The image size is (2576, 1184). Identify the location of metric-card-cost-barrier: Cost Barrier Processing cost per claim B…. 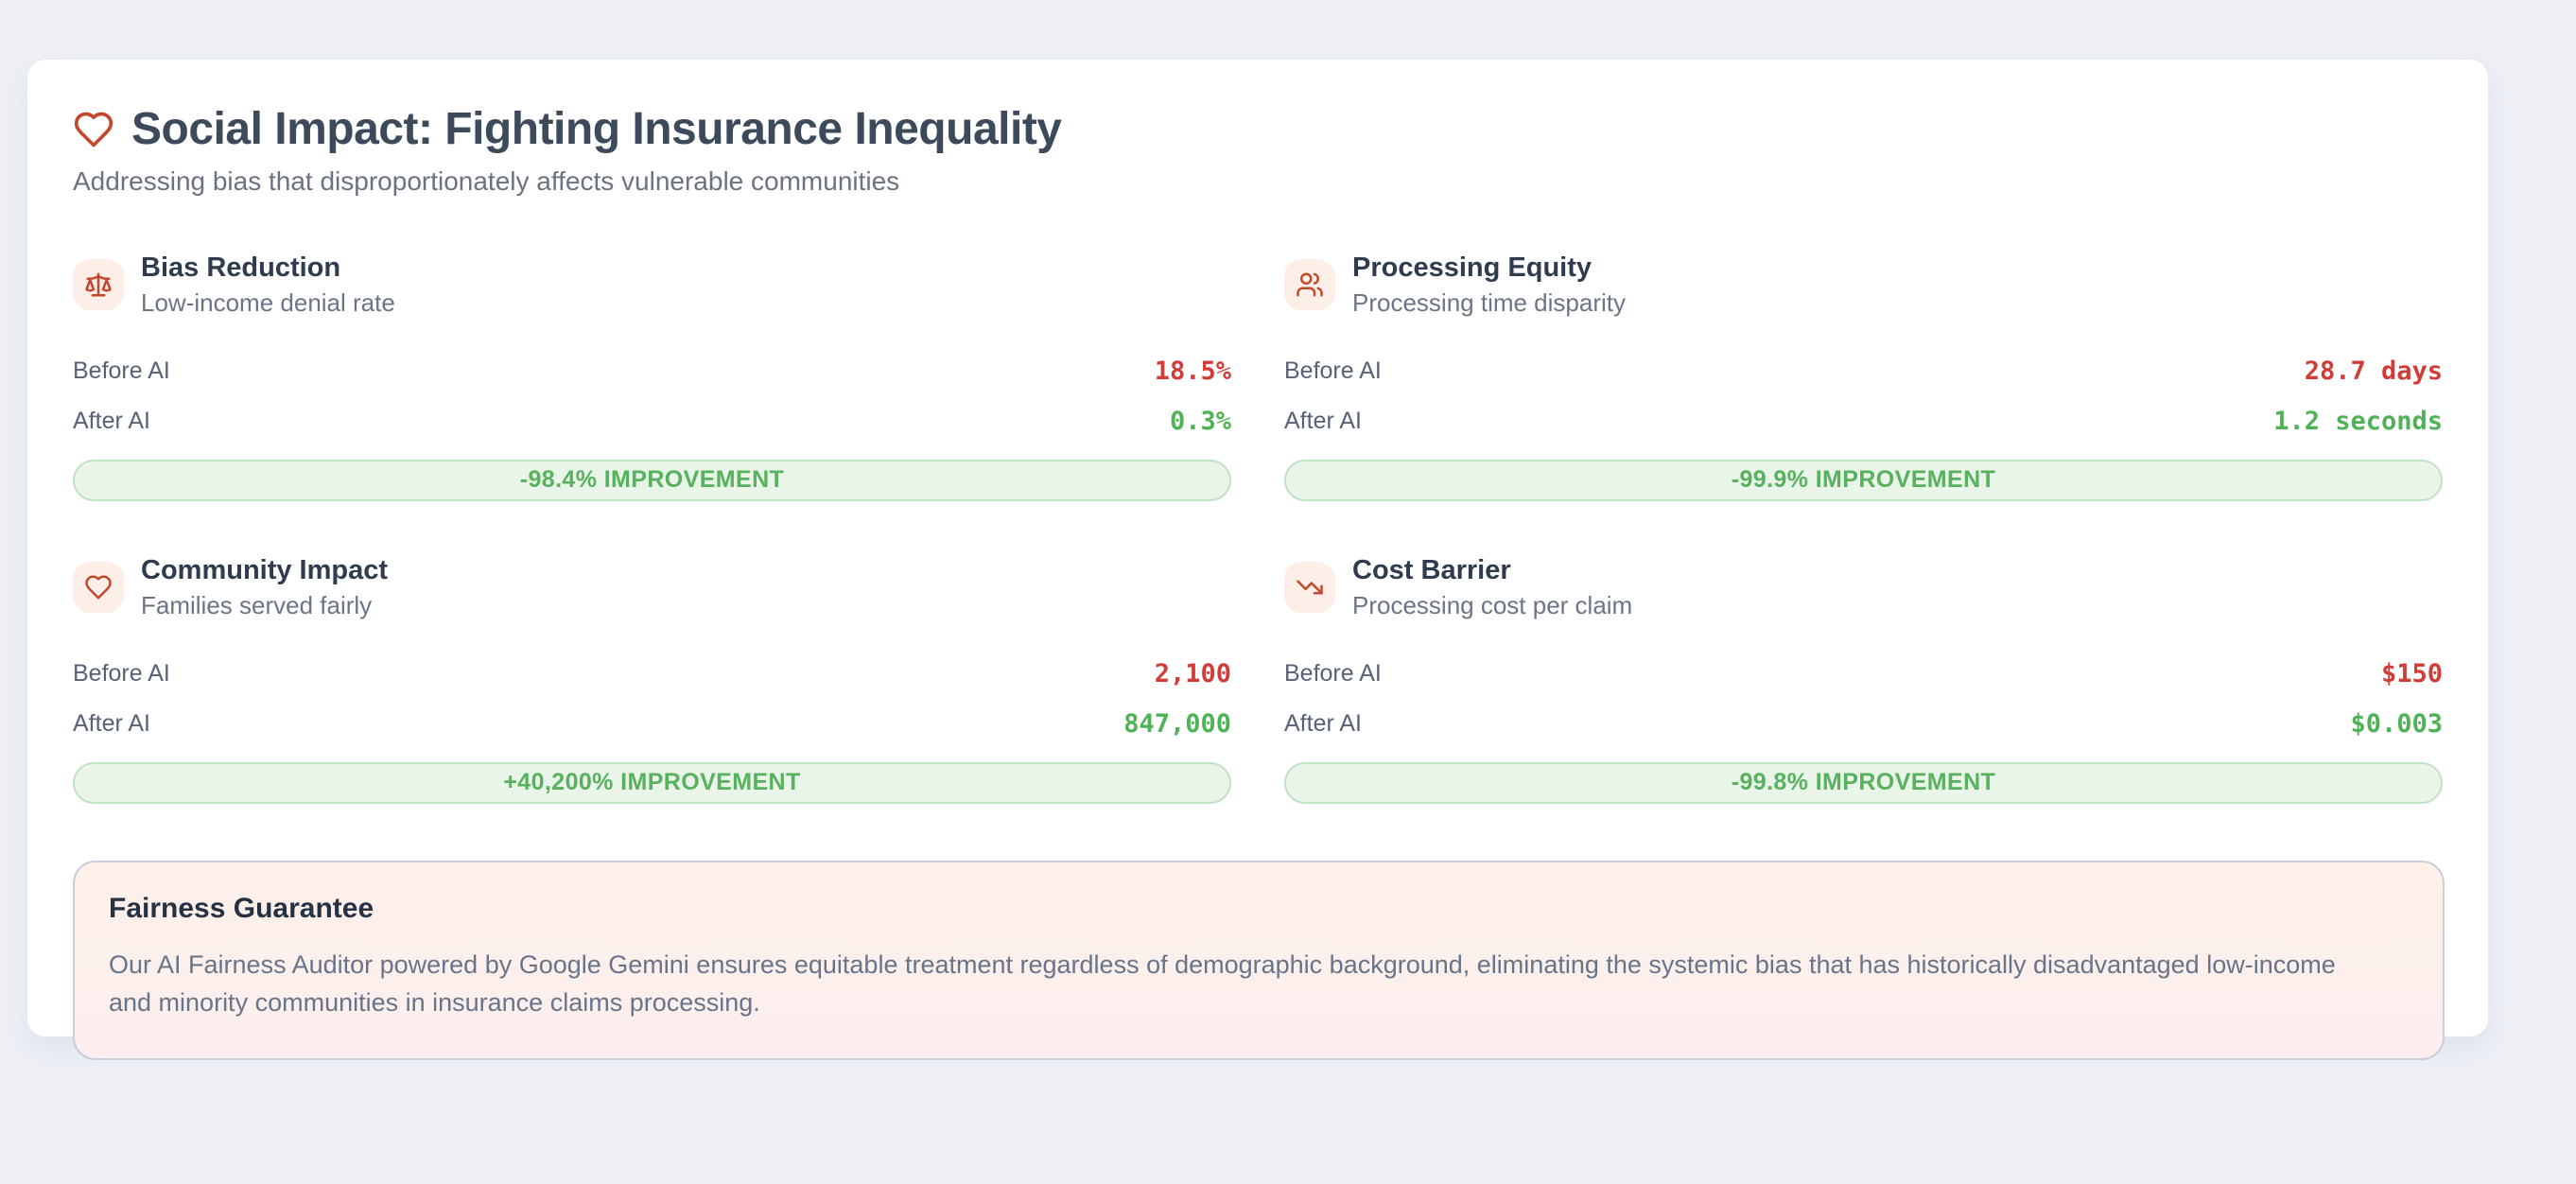
(1863, 679).